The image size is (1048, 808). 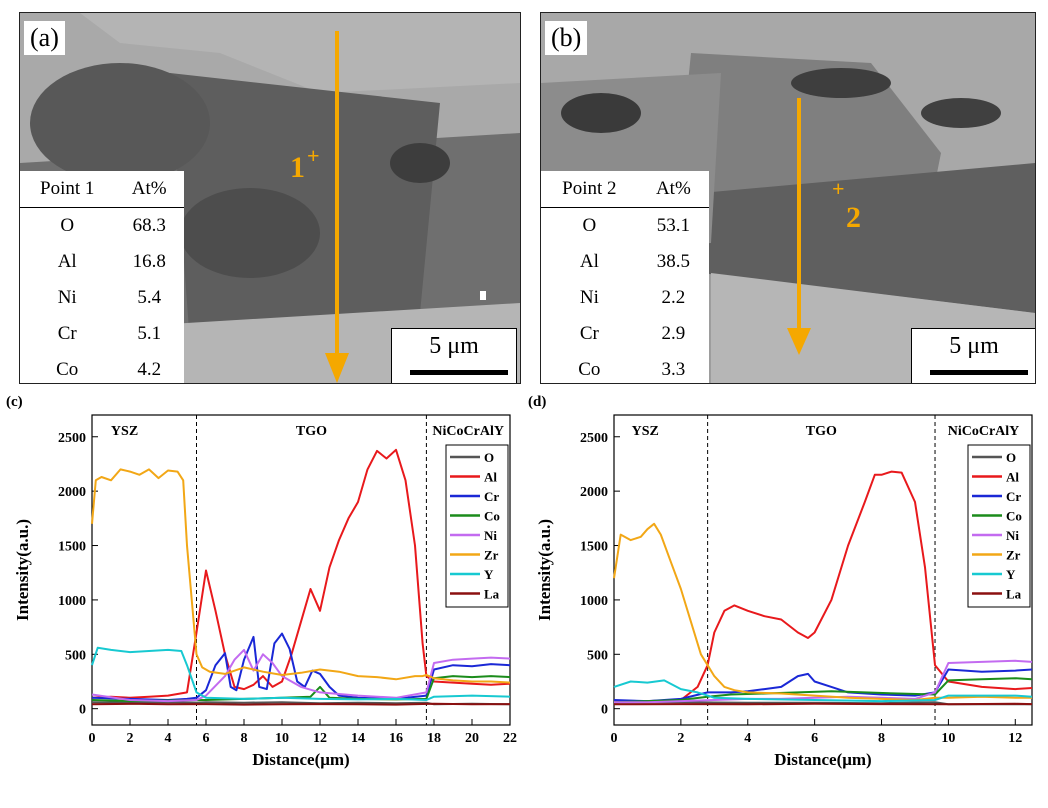 I want to click on scale-bar-line-b, so click(x=979, y=372).